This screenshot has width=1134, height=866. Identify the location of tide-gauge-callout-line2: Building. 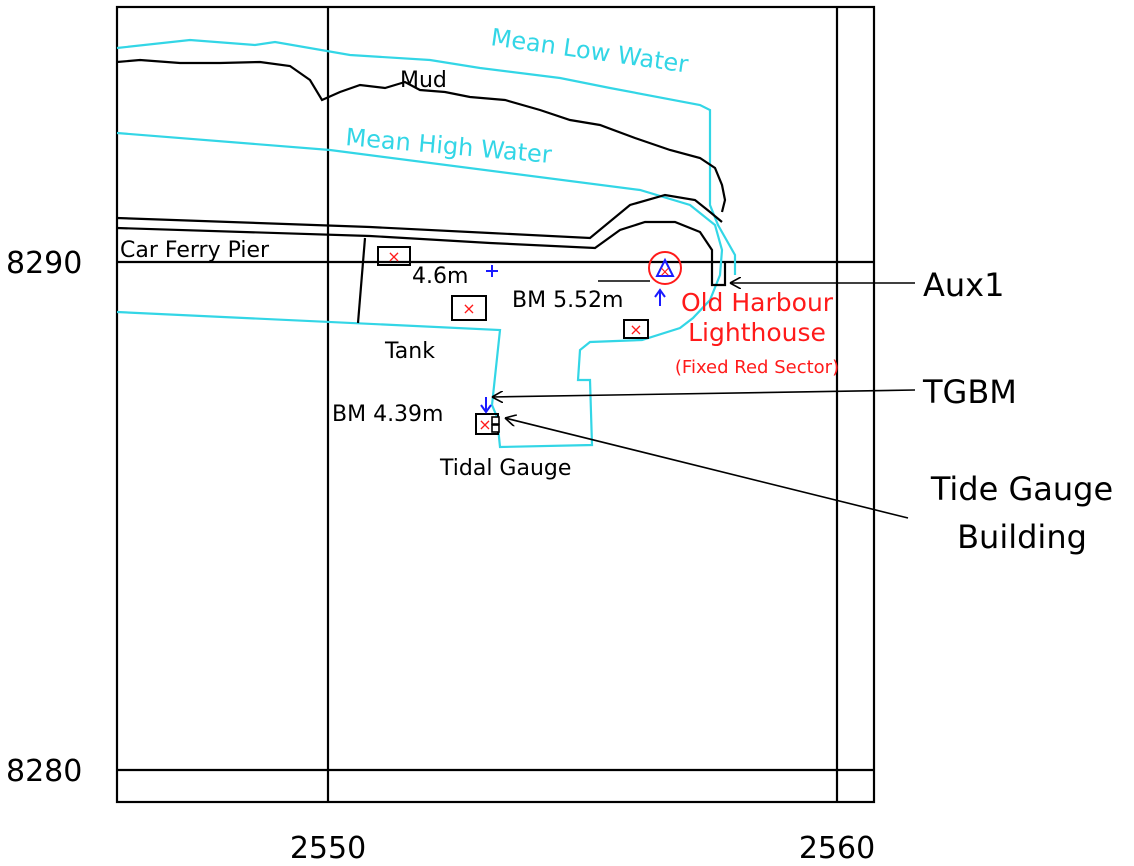
(1022, 537).